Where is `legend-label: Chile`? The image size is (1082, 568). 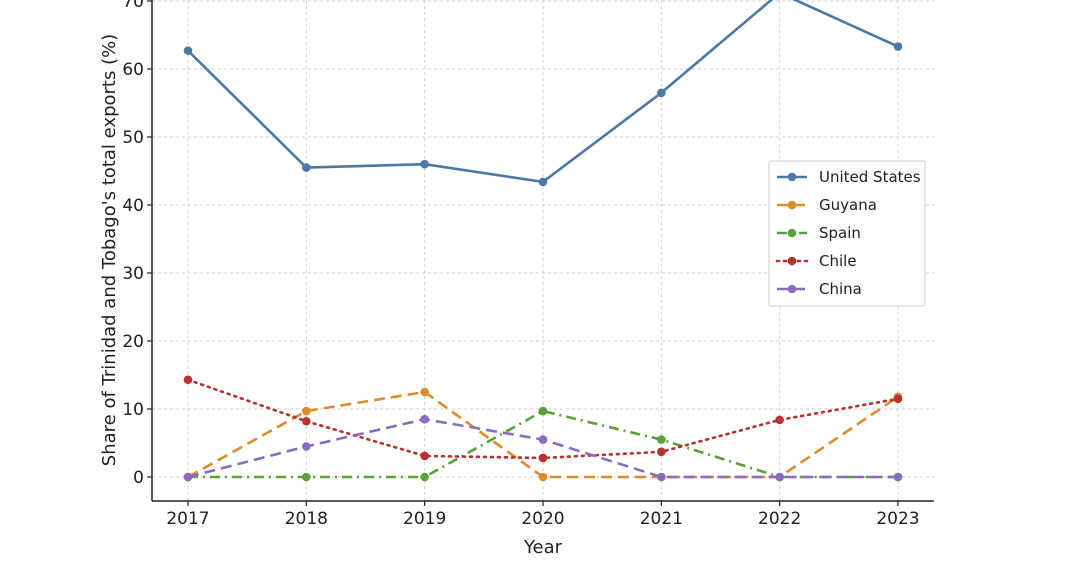 legend-label: Chile is located at coordinates (838, 261).